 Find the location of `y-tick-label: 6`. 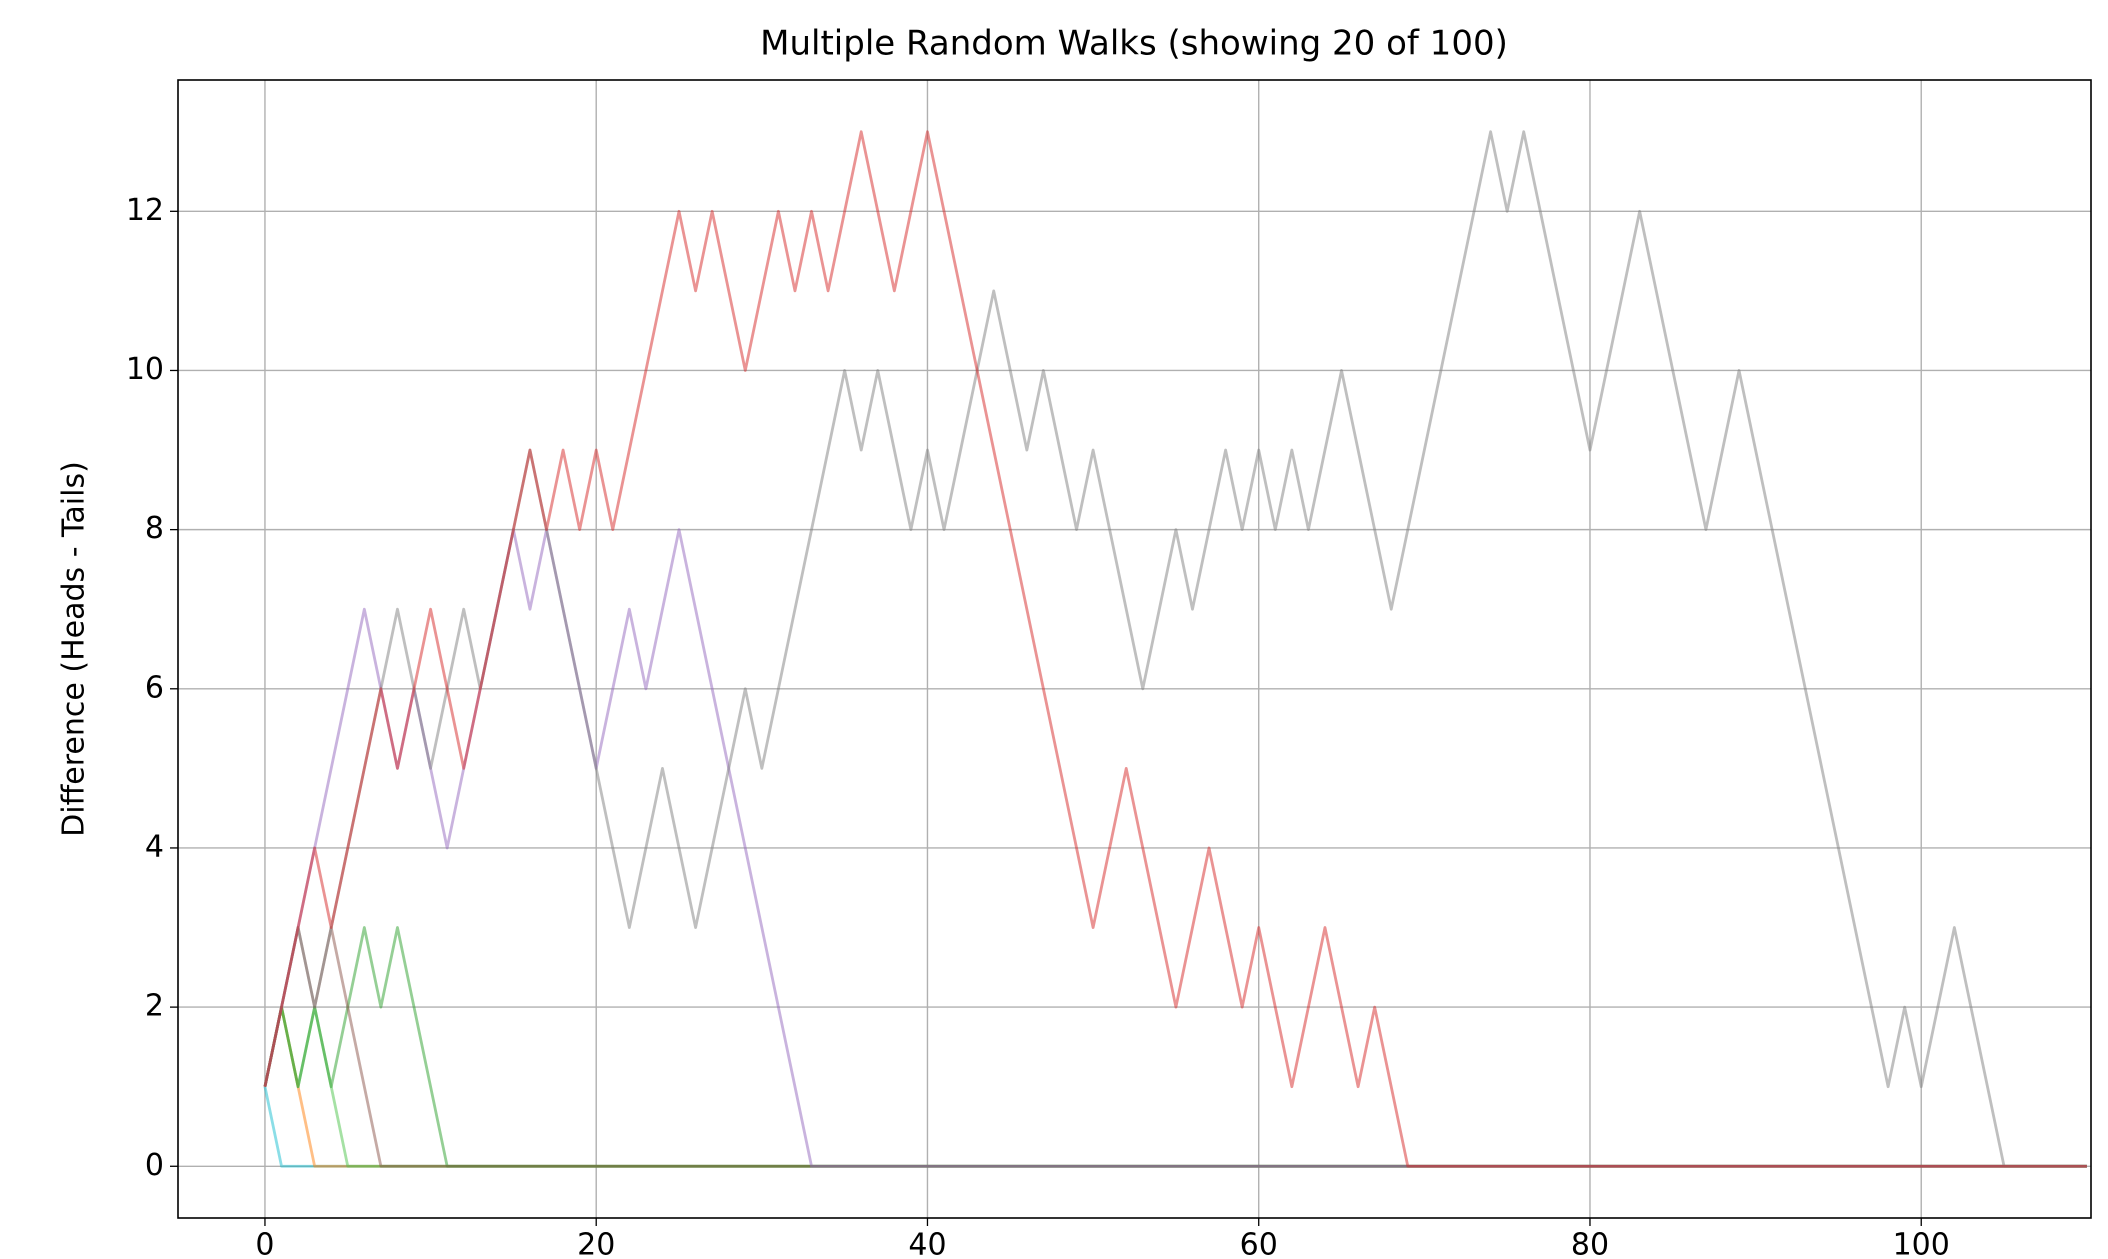

y-tick-label: 6 is located at coordinates (154, 687).